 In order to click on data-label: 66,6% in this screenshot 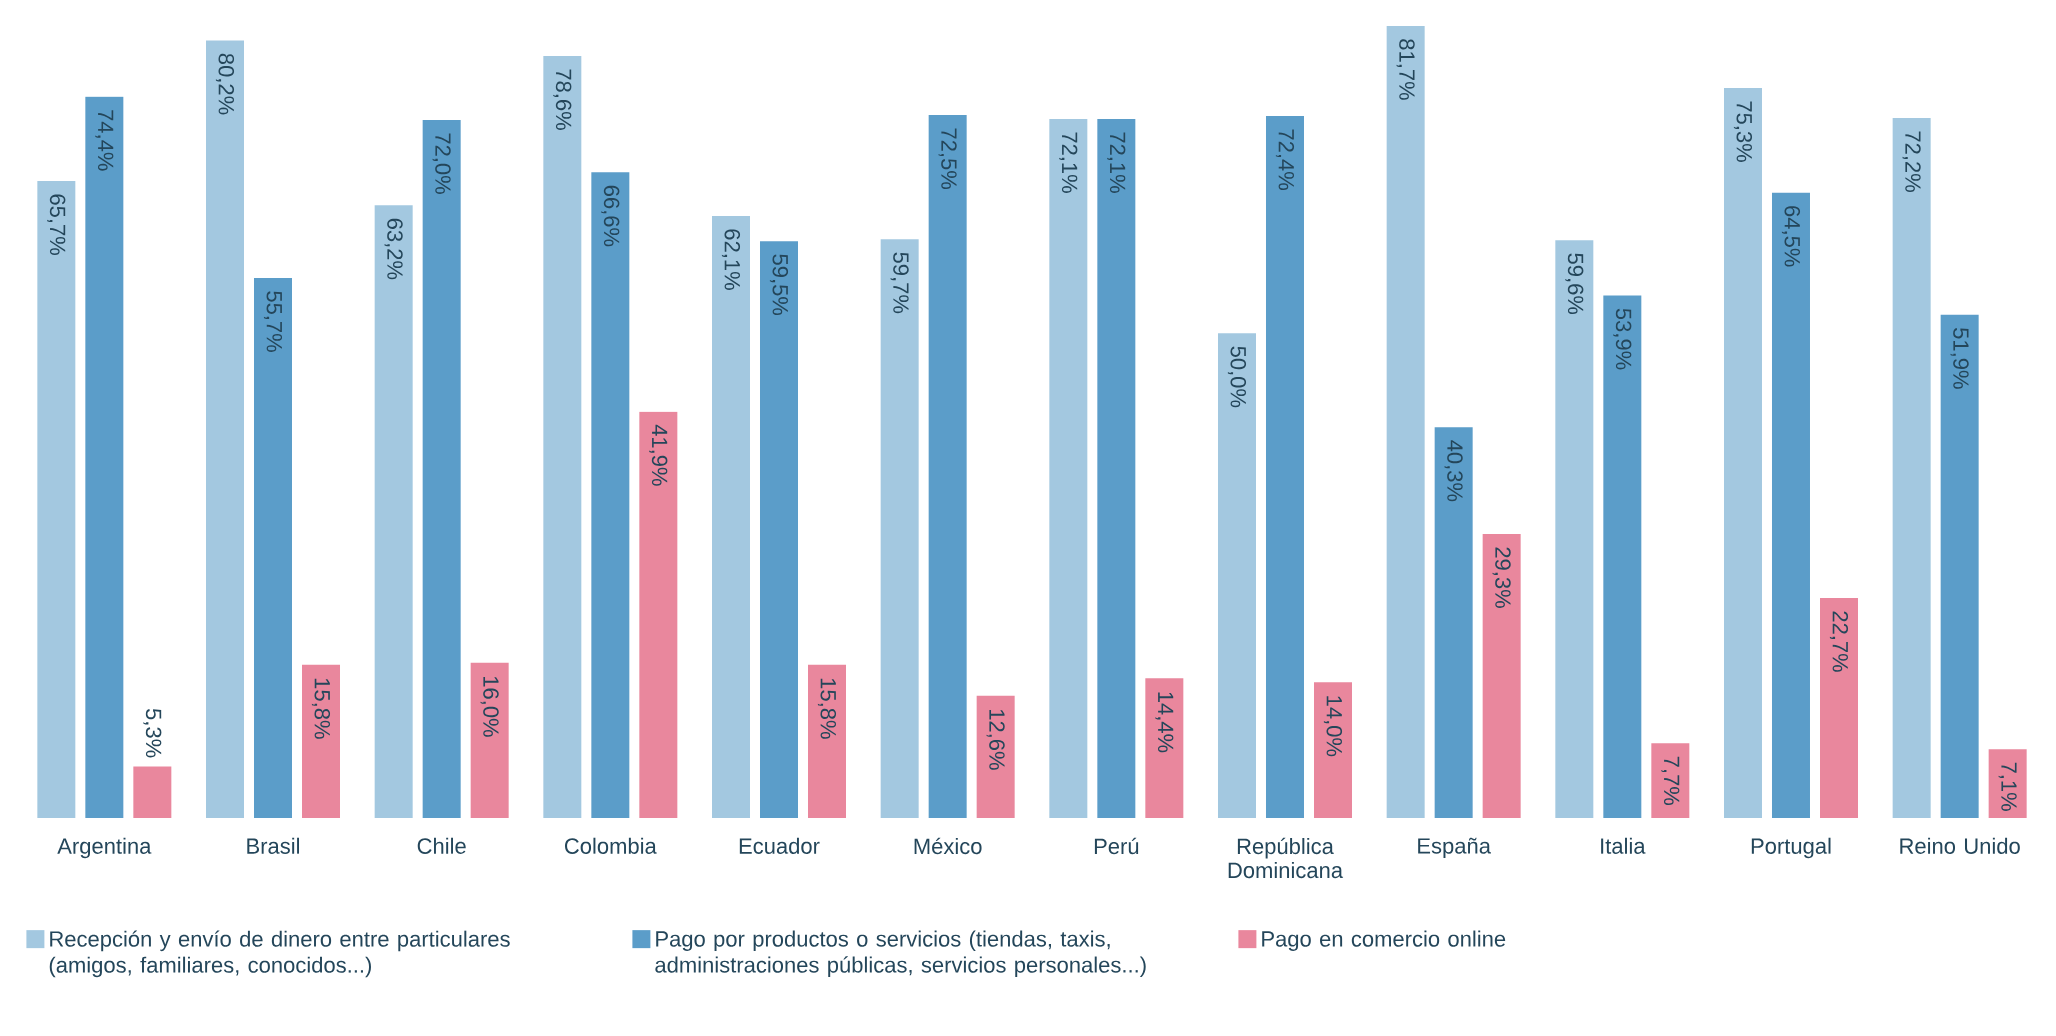, I will do `click(610, 216)`.